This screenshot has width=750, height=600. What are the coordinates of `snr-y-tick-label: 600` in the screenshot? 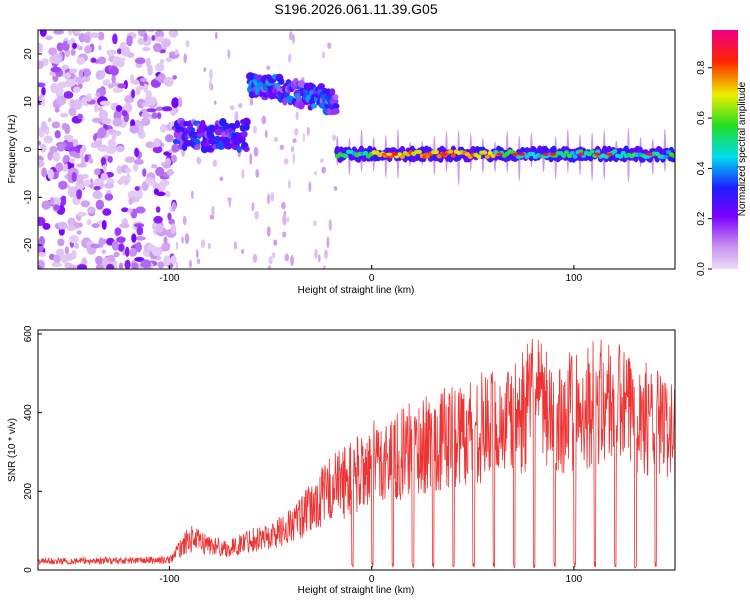 It's located at (28, 333).